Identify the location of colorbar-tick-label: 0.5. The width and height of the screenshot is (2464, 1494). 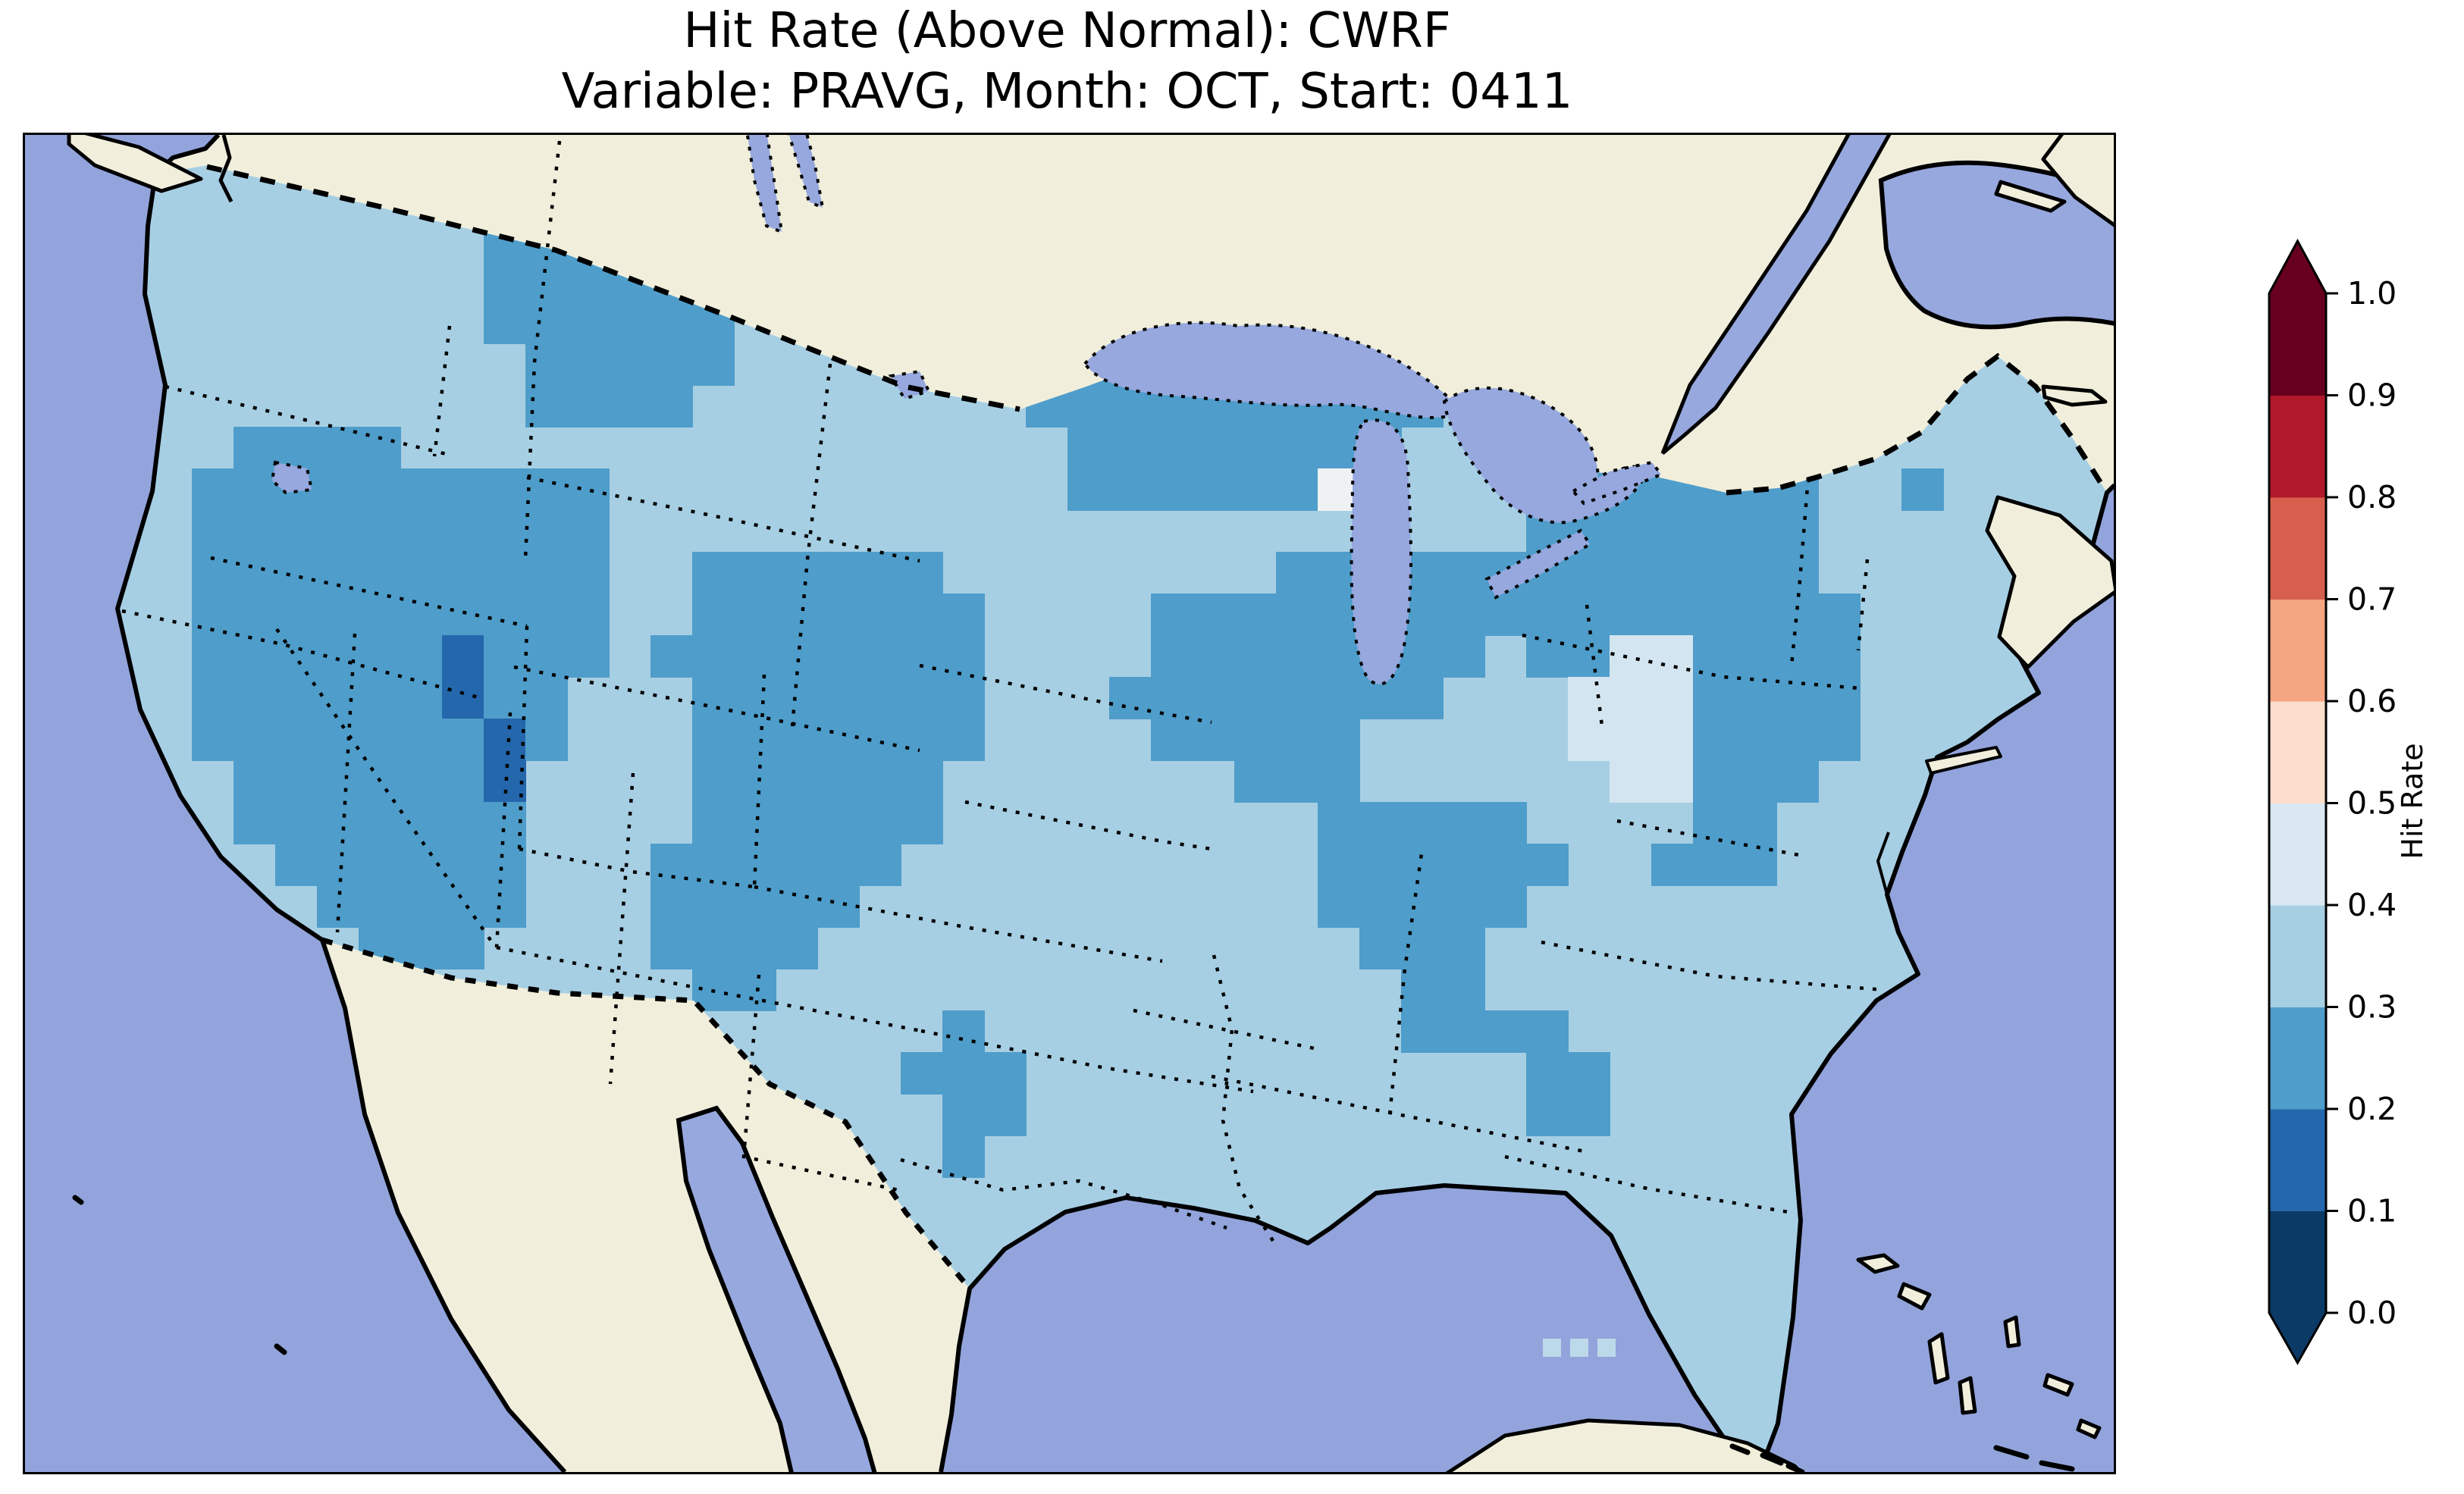
(2372, 803).